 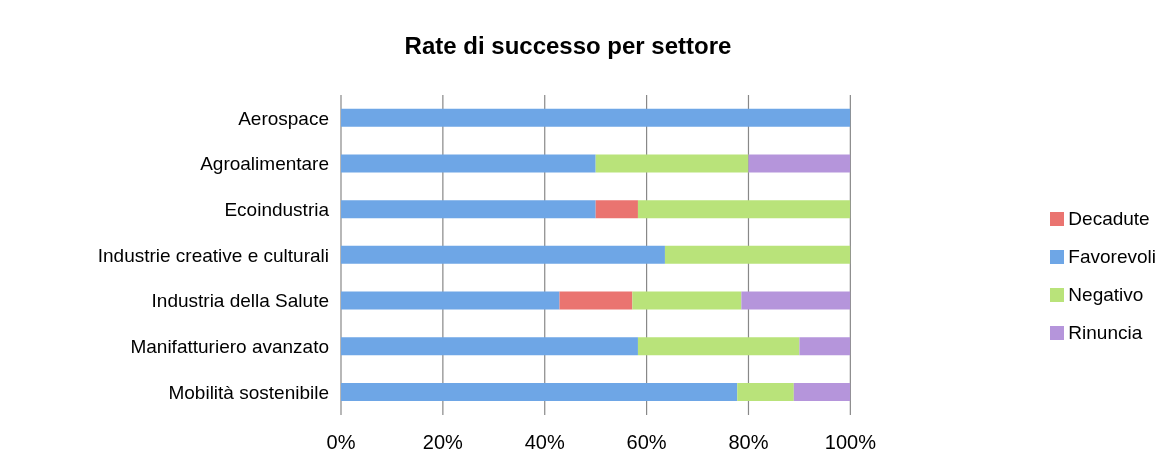 I want to click on x-tick-label: 0%, so click(x=341, y=442).